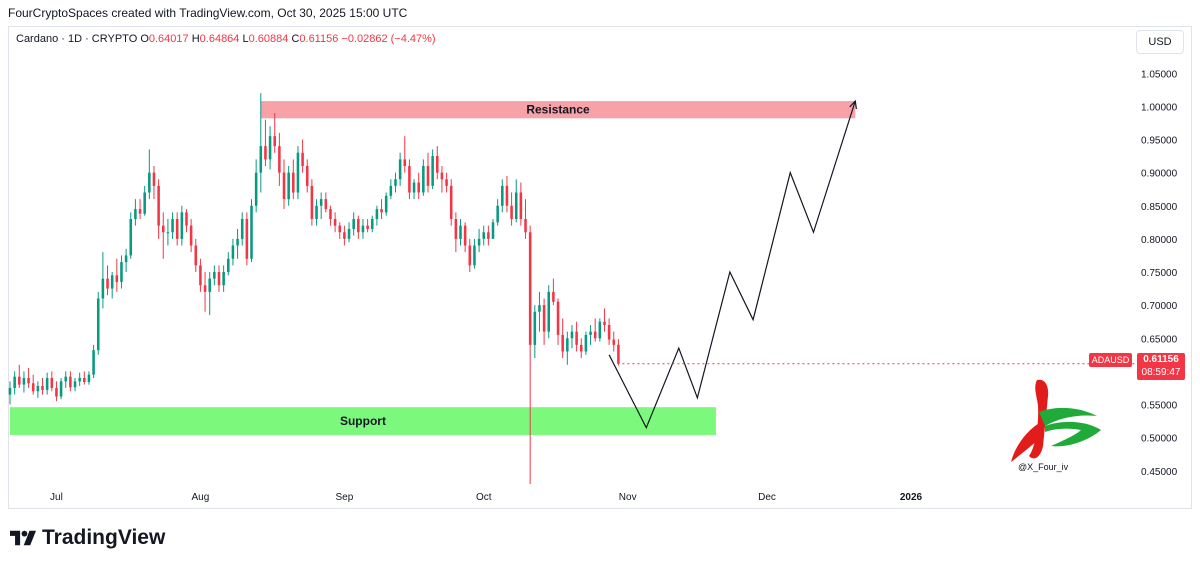 The image size is (1200, 567). Describe the element at coordinates (104, 537) in the screenshot. I see `brand-name: TradingView` at that location.